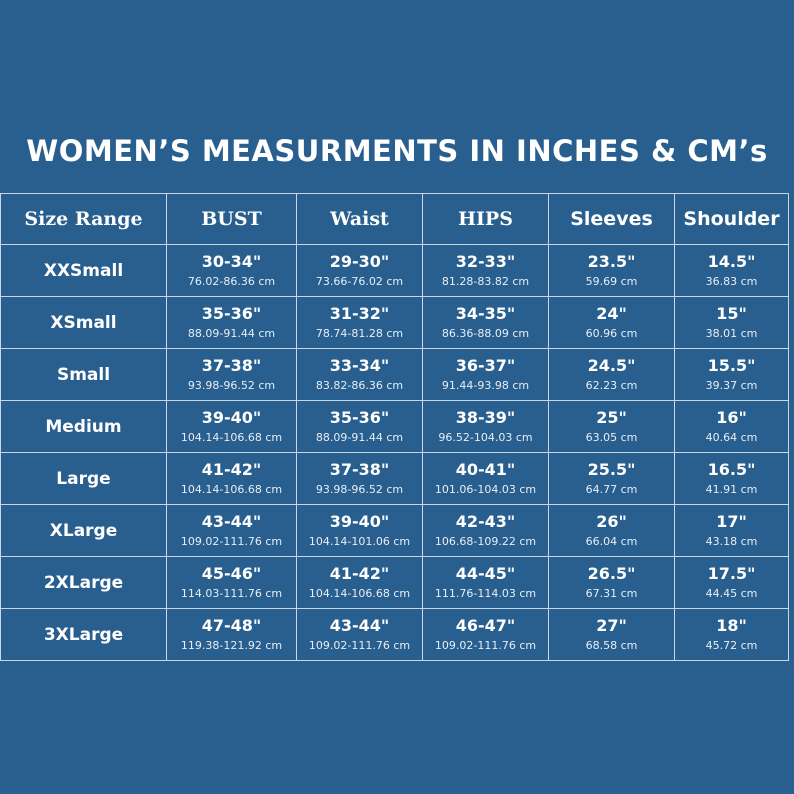 Image resolution: width=794 pixels, height=794 pixels. I want to click on cm-value: 81.28-83.82 cm, so click(485, 281).